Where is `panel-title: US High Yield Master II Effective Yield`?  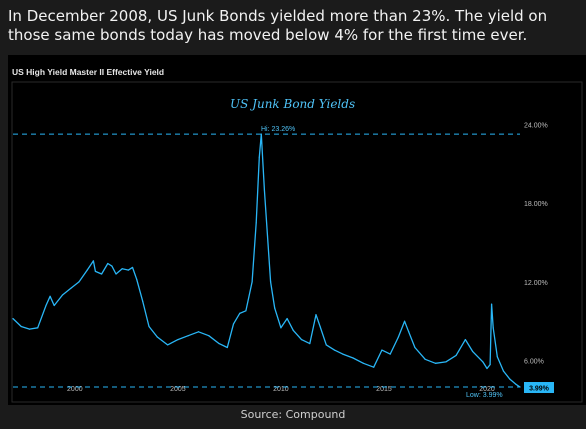 panel-title: US High Yield Master II Effective Yield is located at coordinates (88, 72).